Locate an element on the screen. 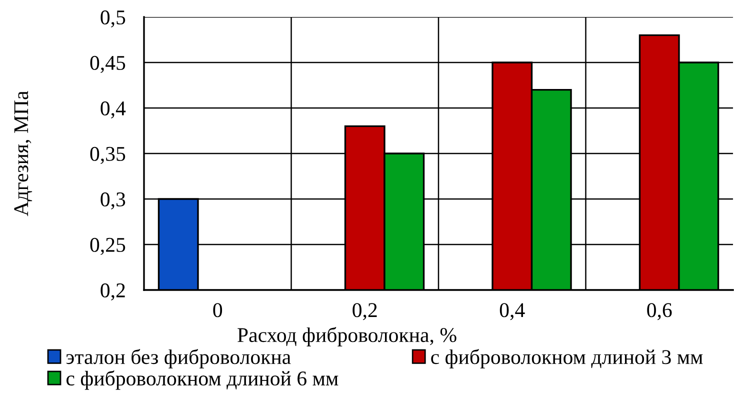 This screenshot has width=734, height=400. x-axis-title: Расход фиброволокна, % is located at coordinates (347, 336).